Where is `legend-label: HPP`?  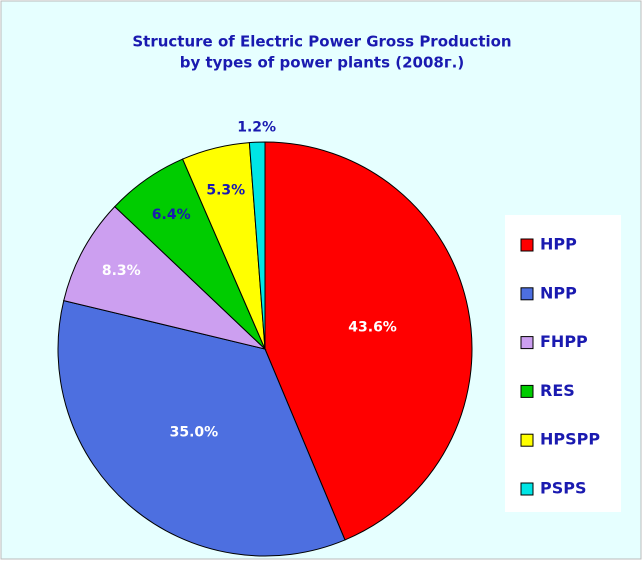 legend-label: HPP is located at coordinates (558, 244).